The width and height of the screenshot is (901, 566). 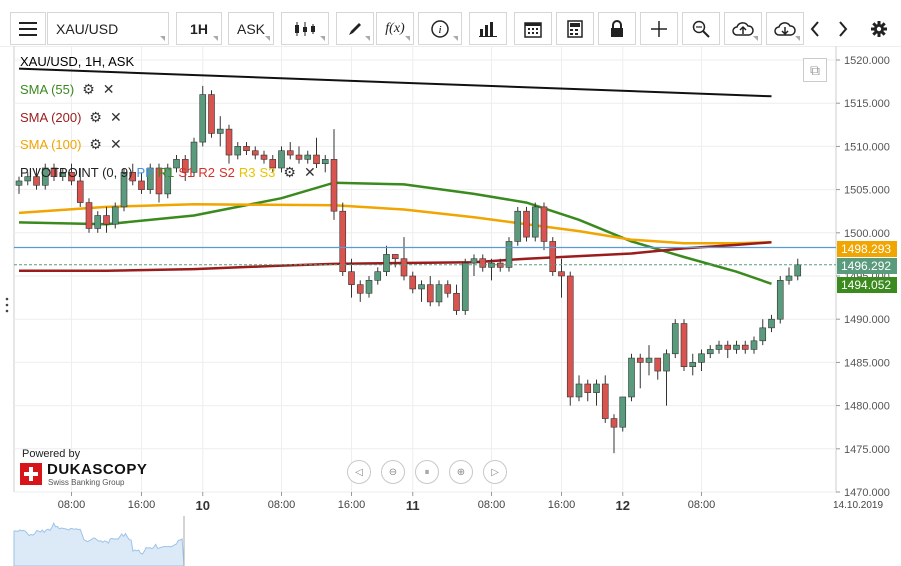 I want to click on download-button, so click(x=785, y=28).